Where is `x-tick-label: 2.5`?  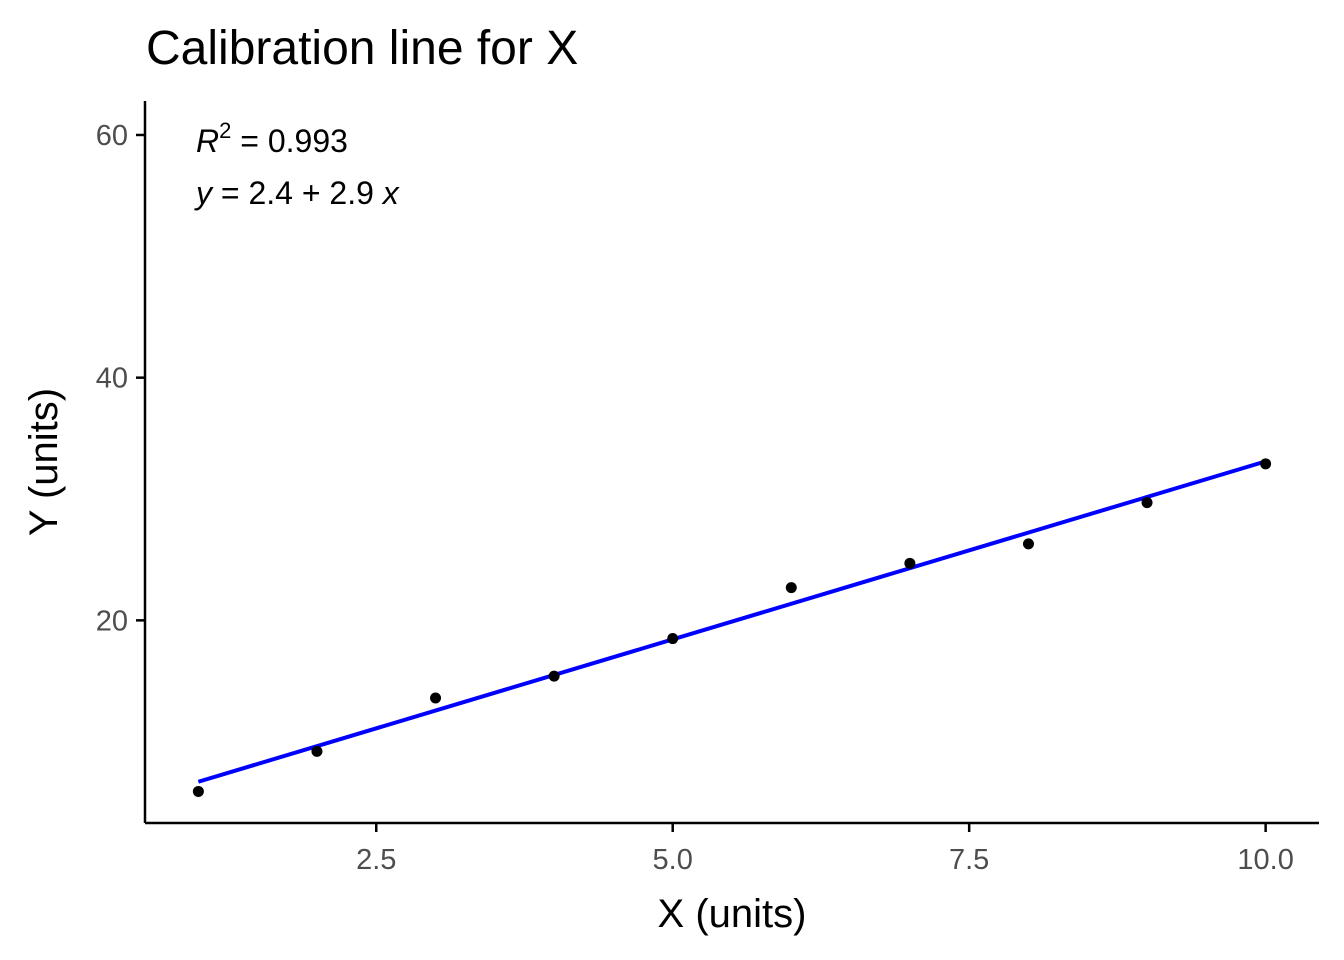
x-tick-label: 2.5 is located at coordinates (376, 860).